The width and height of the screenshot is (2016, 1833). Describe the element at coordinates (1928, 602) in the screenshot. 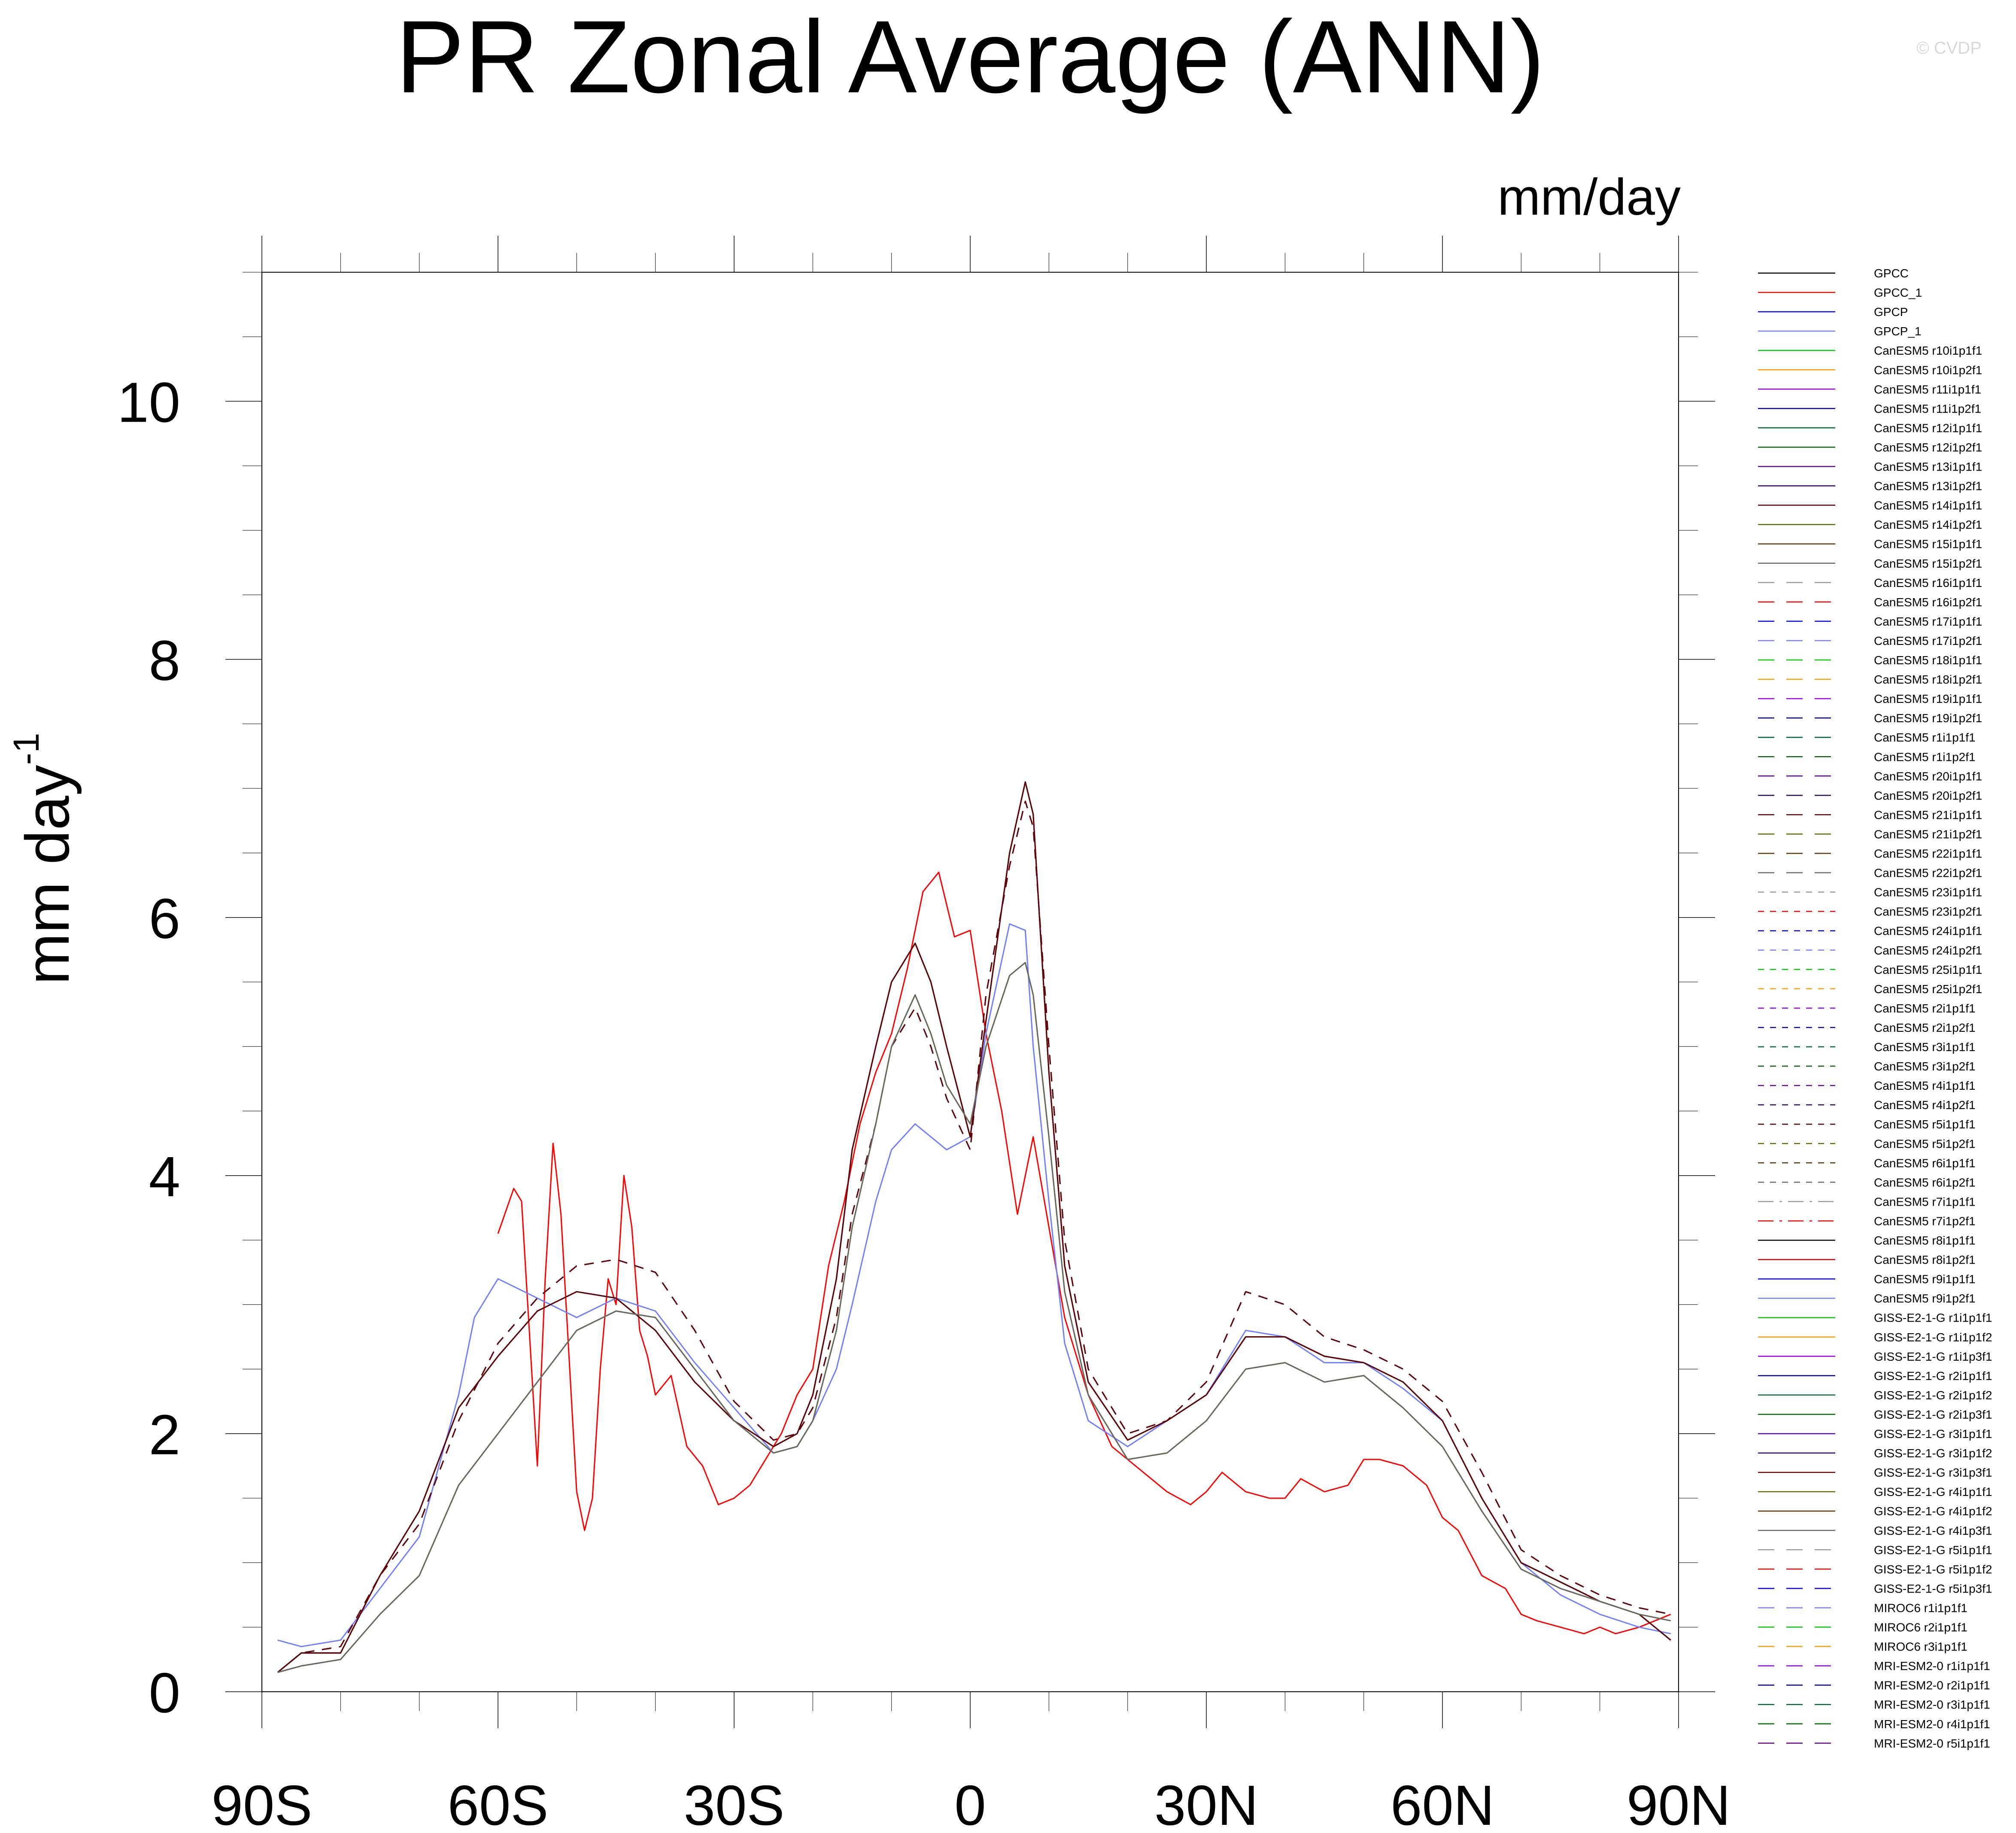

I see `legend-label: CanESM5 r16i1p2f1` at that location.